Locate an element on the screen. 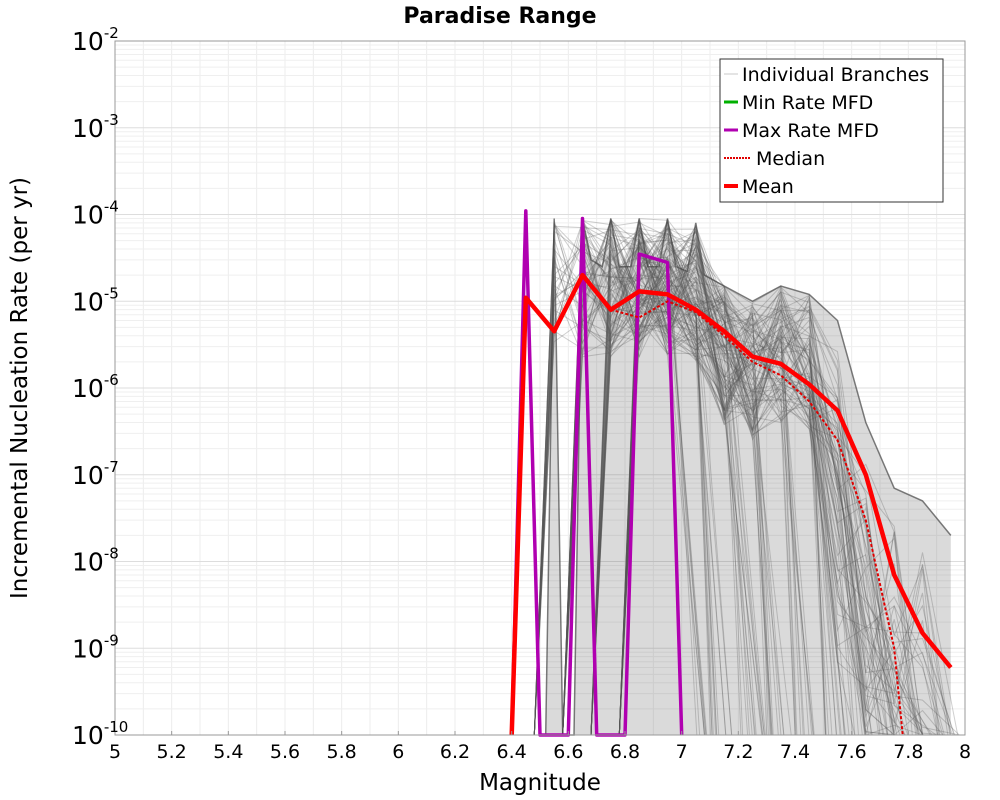  legend-box is located at coordinates (831, 130).